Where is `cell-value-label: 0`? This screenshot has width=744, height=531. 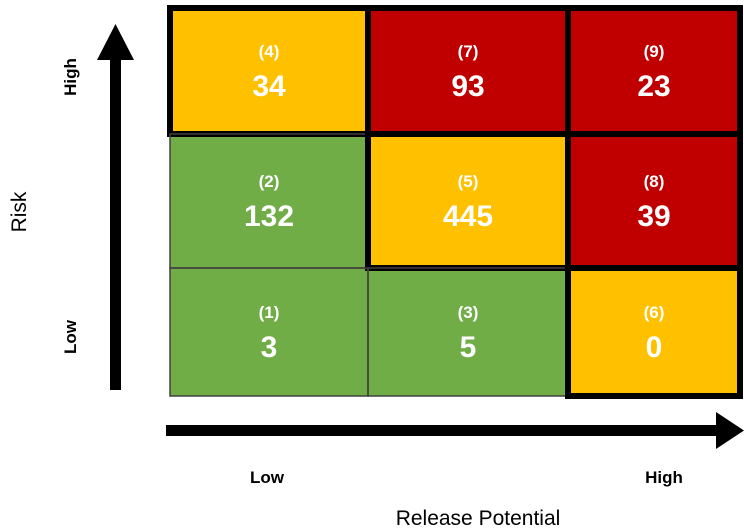
cell-value-label: 0 is located at coordinates (654, 347).